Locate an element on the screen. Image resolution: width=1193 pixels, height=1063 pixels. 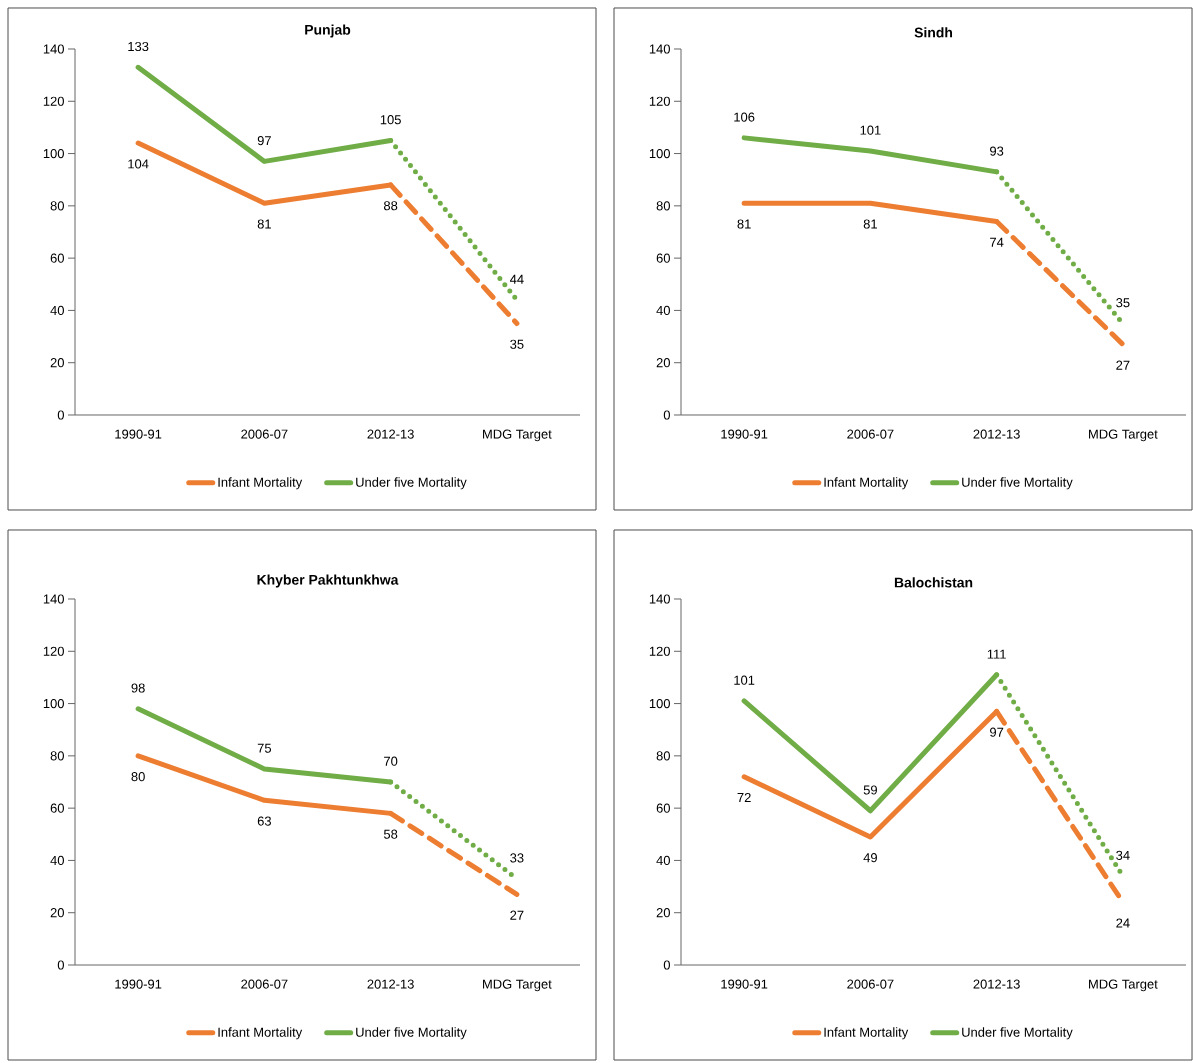
chart-title: Sindh is located at coordinates (933, 32).